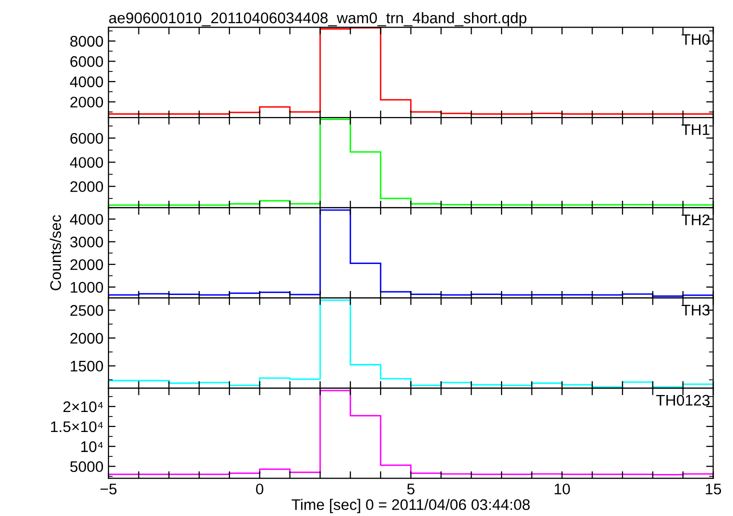 This screenshot has height=516, width=733. What do you see at coordinates (562, 489) in the screenshot?
I see `x-tick-label: 10` at bounding box center [562, 489].